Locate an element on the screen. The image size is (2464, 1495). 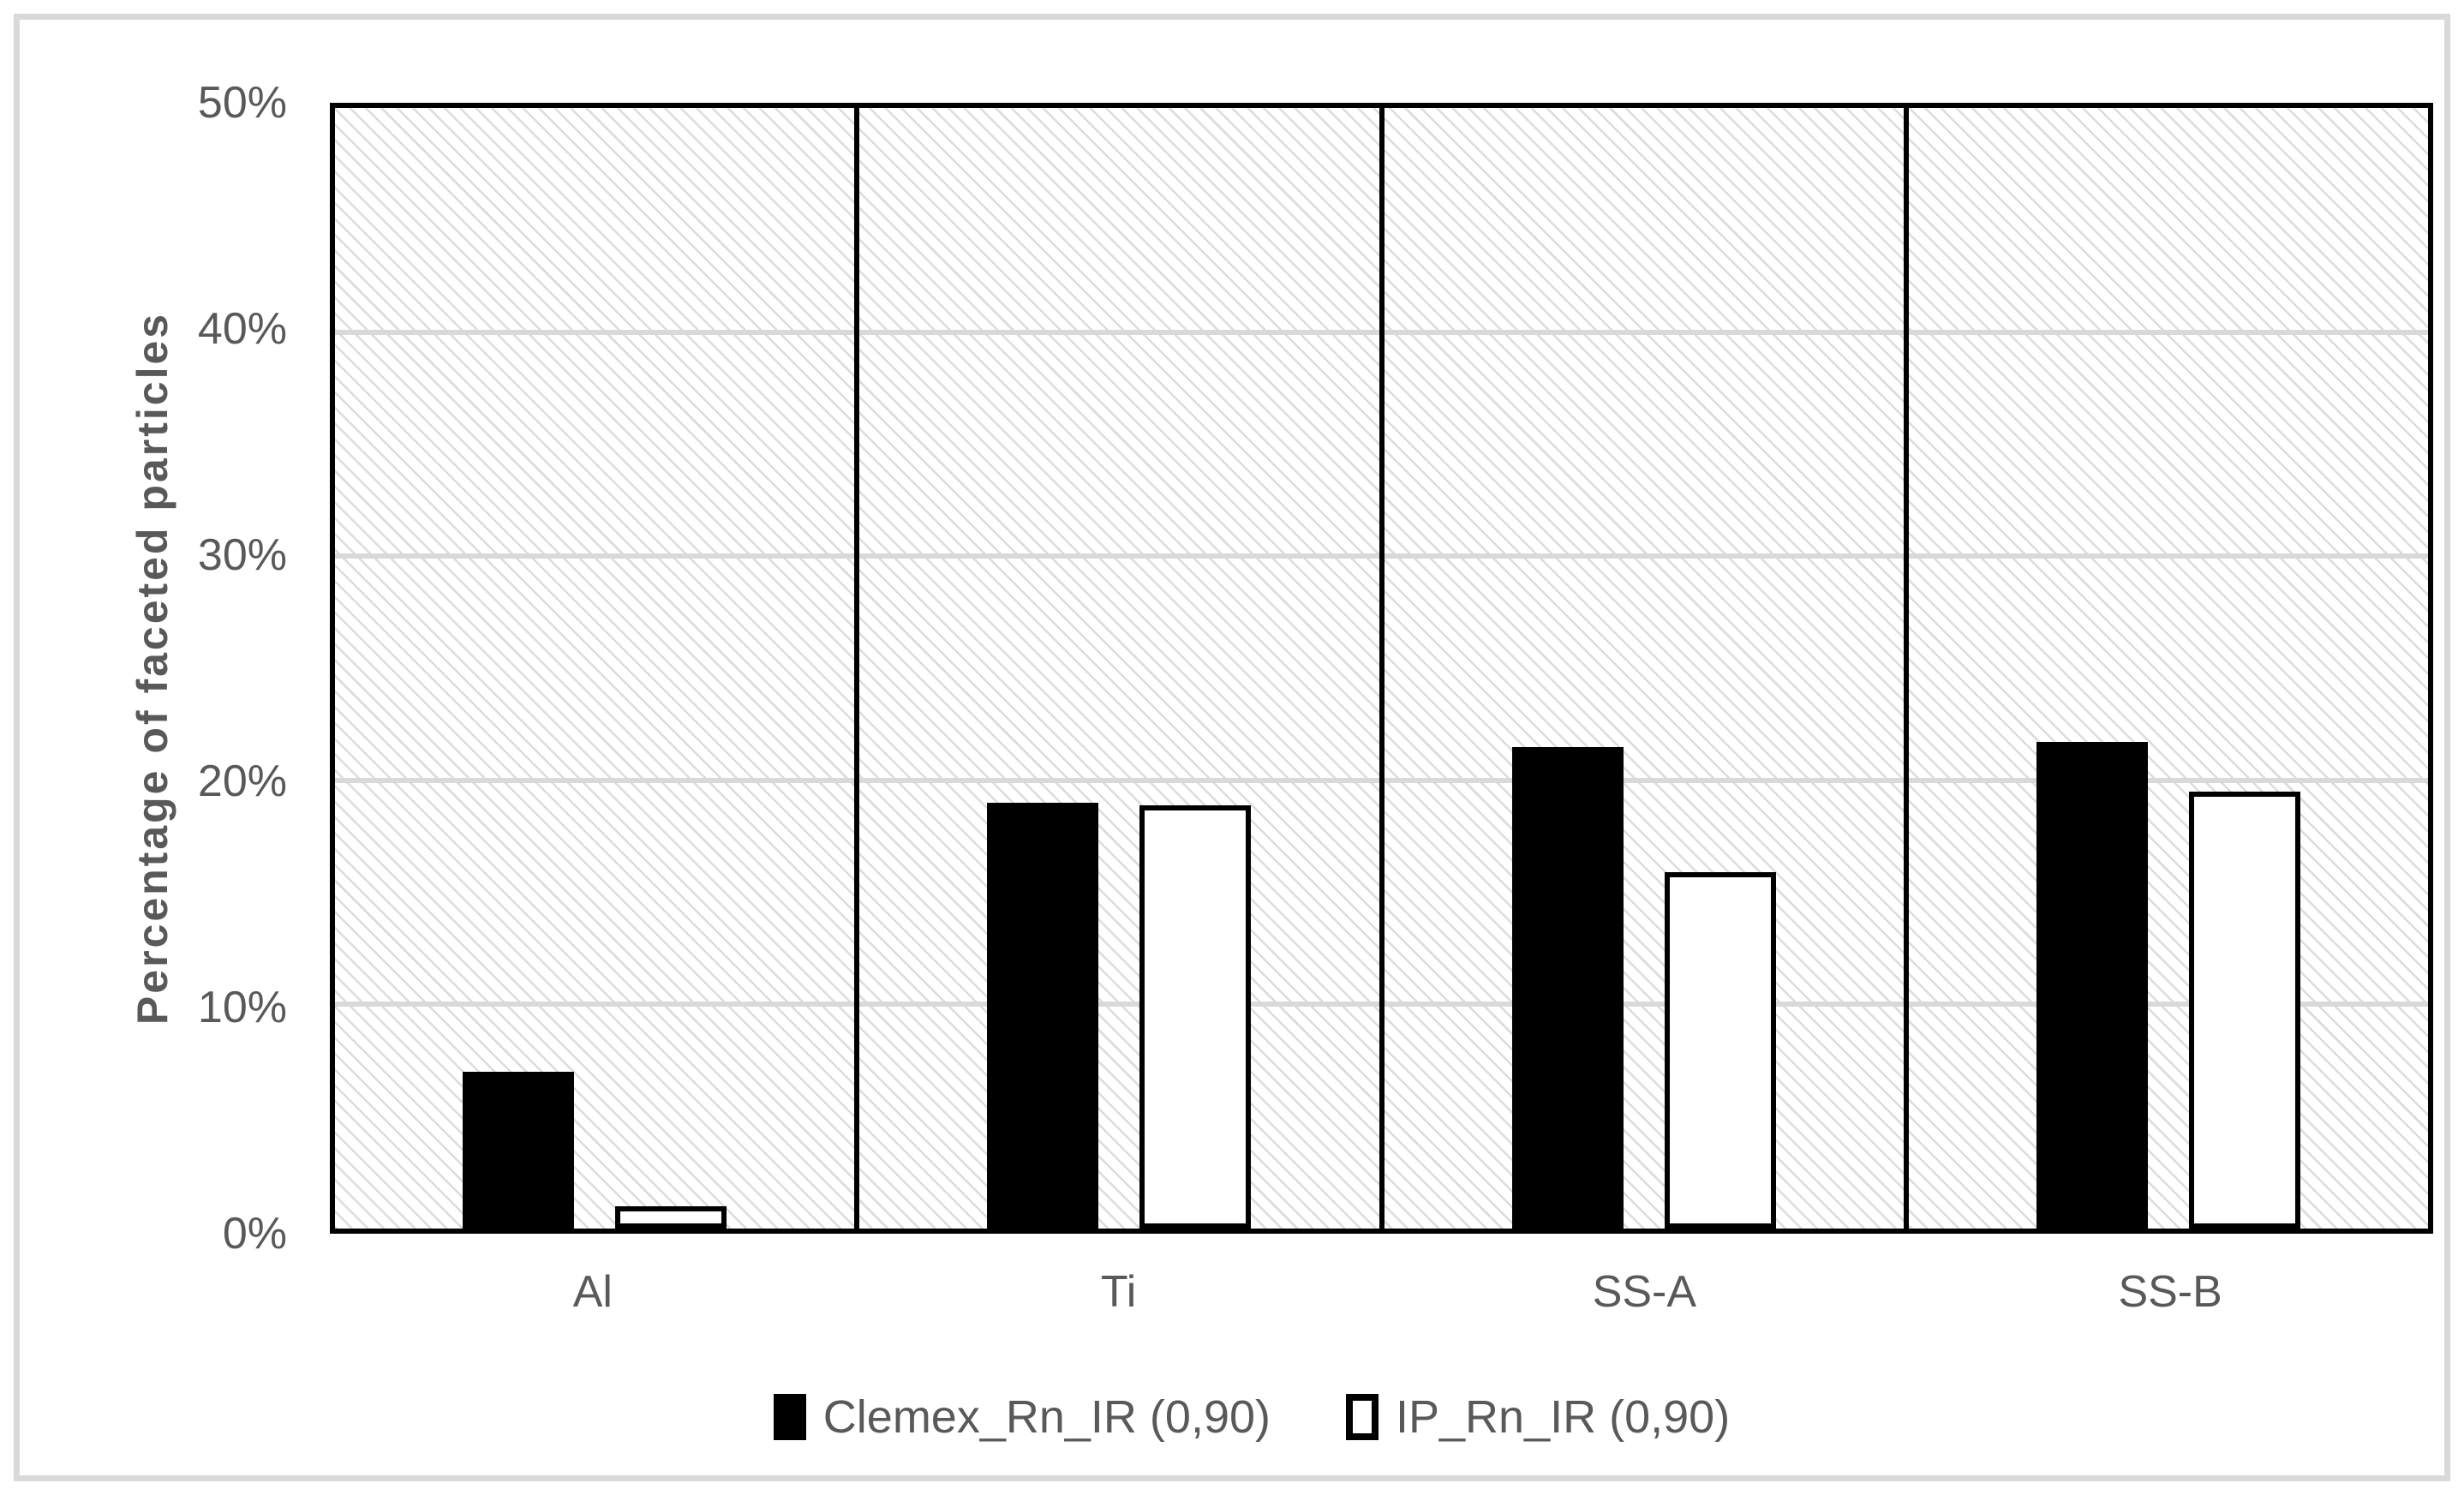
legend: Clemex_Rn_IR (0,90) IP_Rn_IR (0,90) is located at coordinates (1242, 1417).